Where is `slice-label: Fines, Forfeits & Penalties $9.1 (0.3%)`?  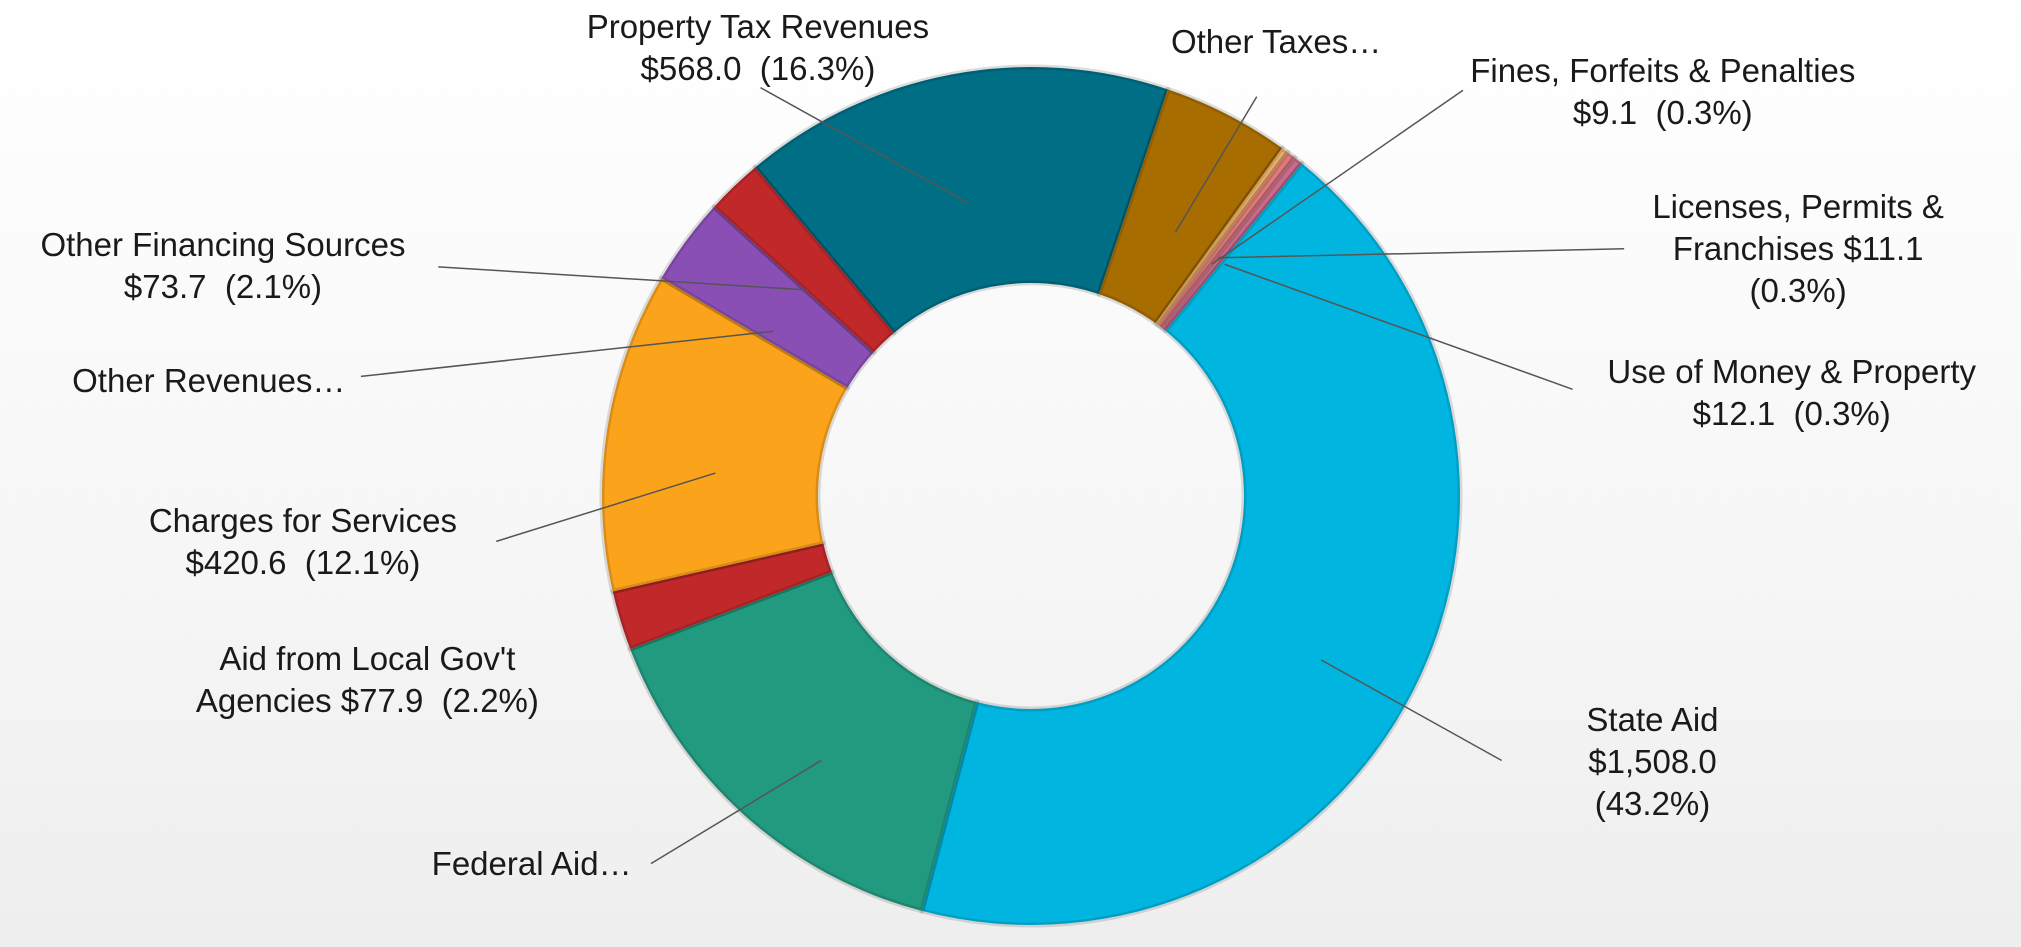
slice-label: Fines, Forfeits & Penalties $9.1 (0.3%) is located at coordinates (1663, 92).